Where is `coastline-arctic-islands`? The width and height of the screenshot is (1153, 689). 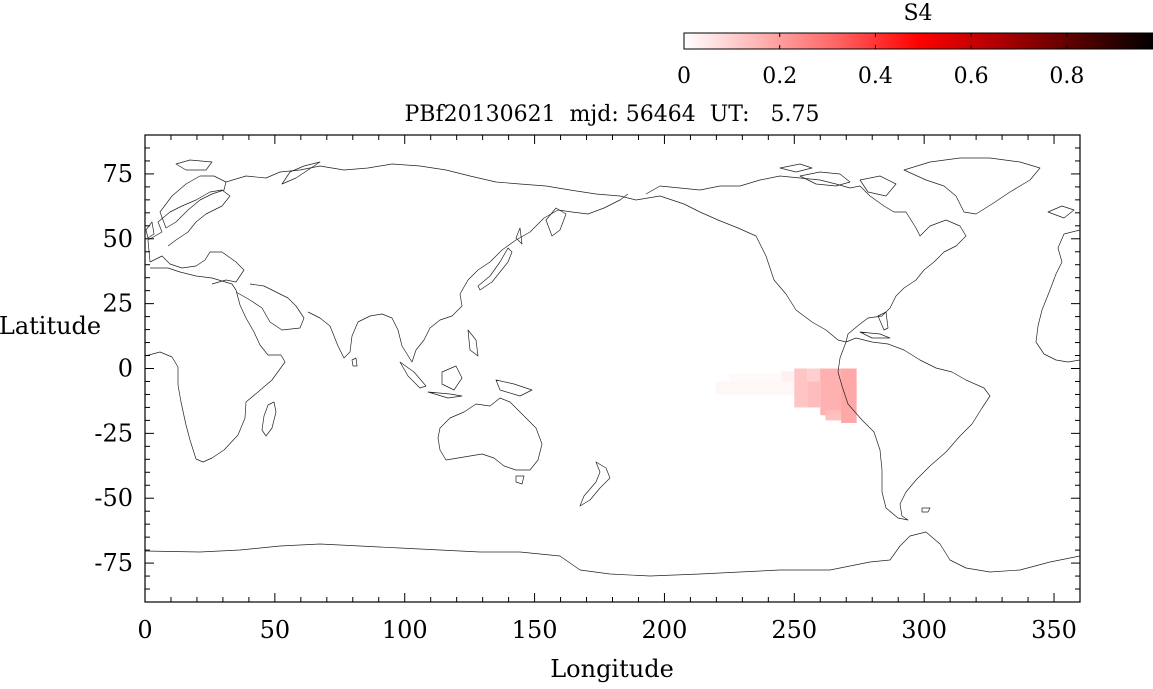 coastline-arctic-islands is located at coordinates (838, 180).